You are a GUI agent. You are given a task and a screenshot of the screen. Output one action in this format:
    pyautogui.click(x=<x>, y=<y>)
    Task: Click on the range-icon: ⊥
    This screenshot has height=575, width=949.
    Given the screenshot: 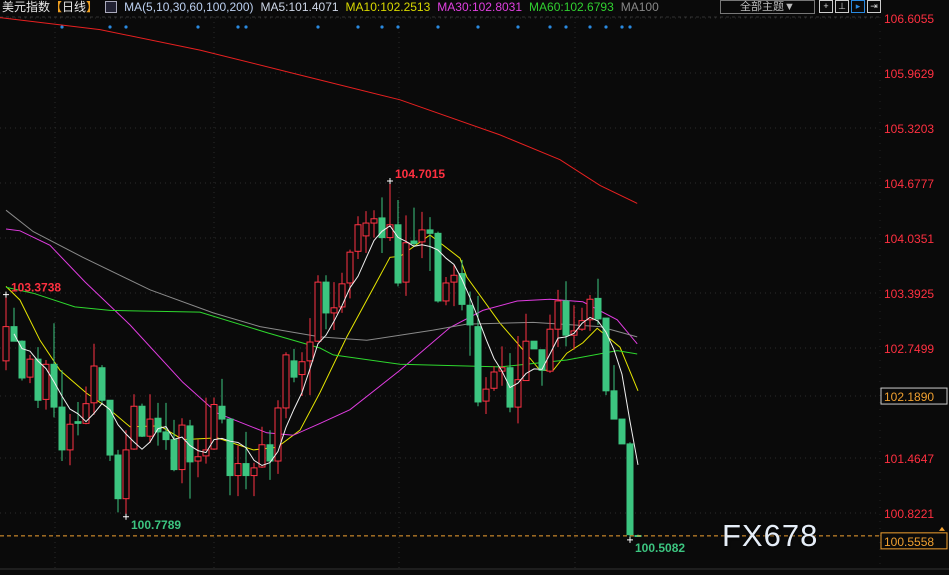 What is the action you would take?
    pyautogui.click(x=842, y=6)
    